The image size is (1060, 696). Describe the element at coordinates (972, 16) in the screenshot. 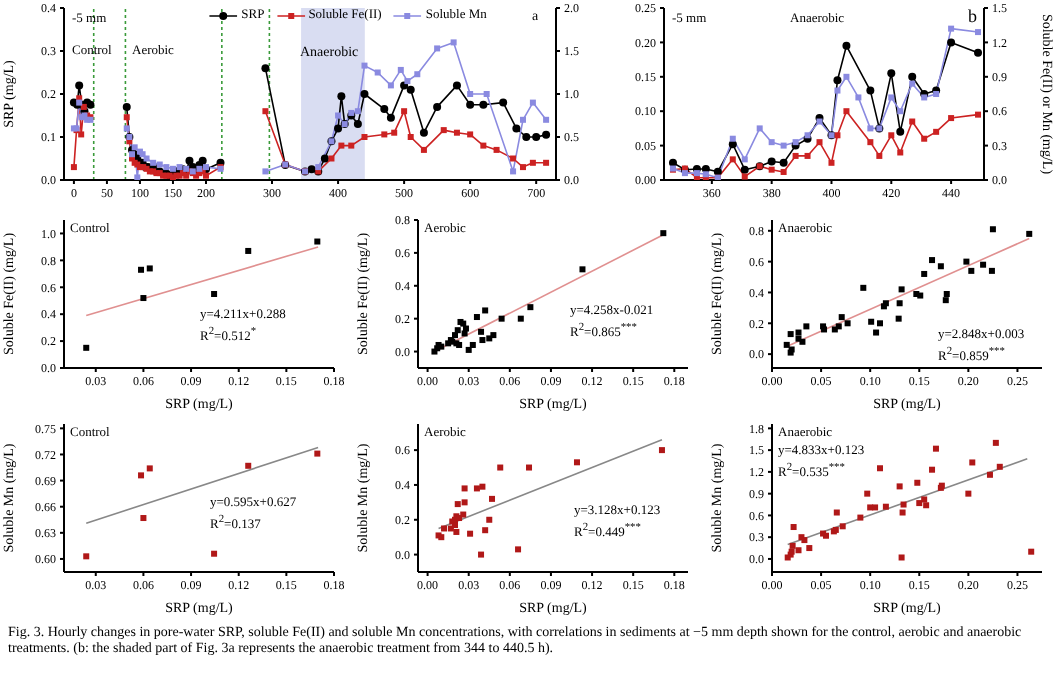

I see `annotation: b` at that location.